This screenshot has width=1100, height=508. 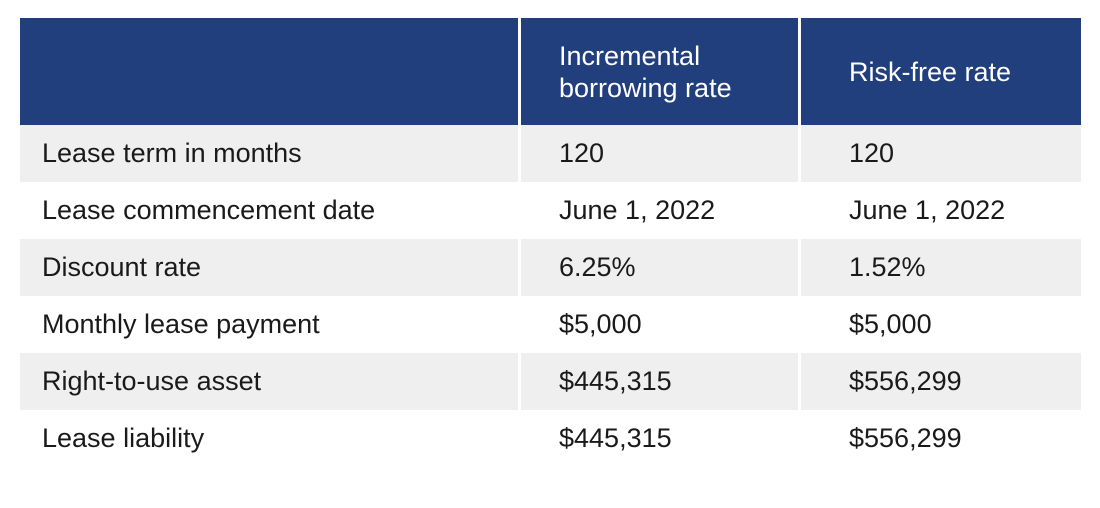 What do you see at coordinates (269, 153) in the screenshot?
I see `row-label: Lease term in months` at bounding box center [269, 153].